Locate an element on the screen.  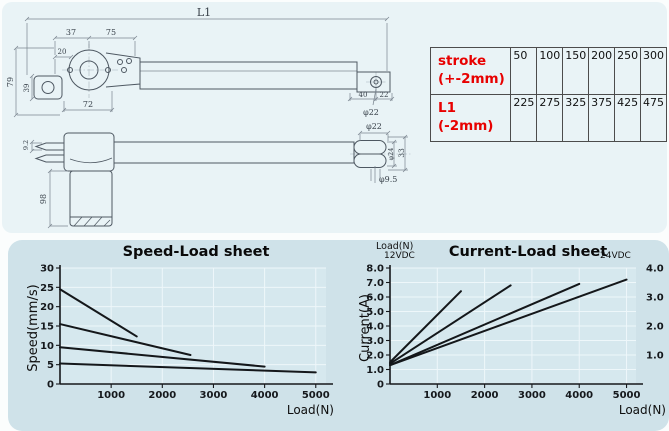
l1-row-label: L1 (-2mm) is located at coordinates (470, 118).